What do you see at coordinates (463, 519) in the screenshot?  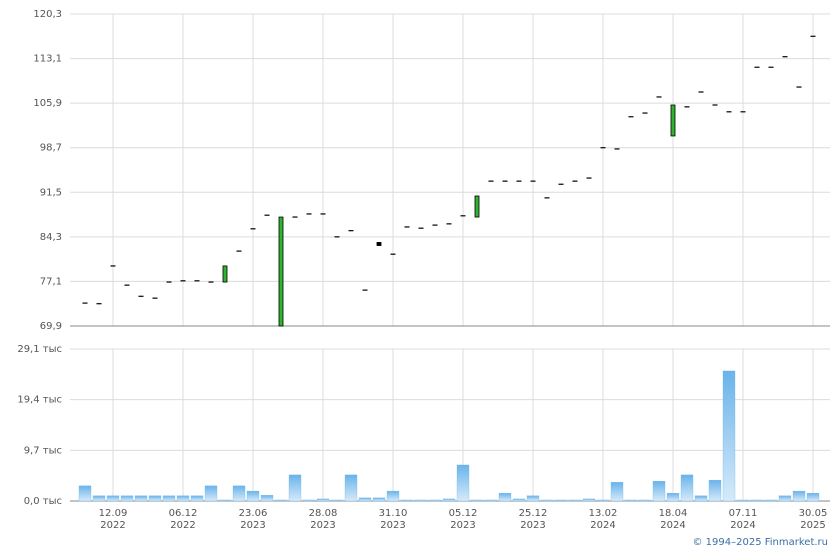 I see `x-tick-label: 05.12 2023` at bounding box center [463, 519].